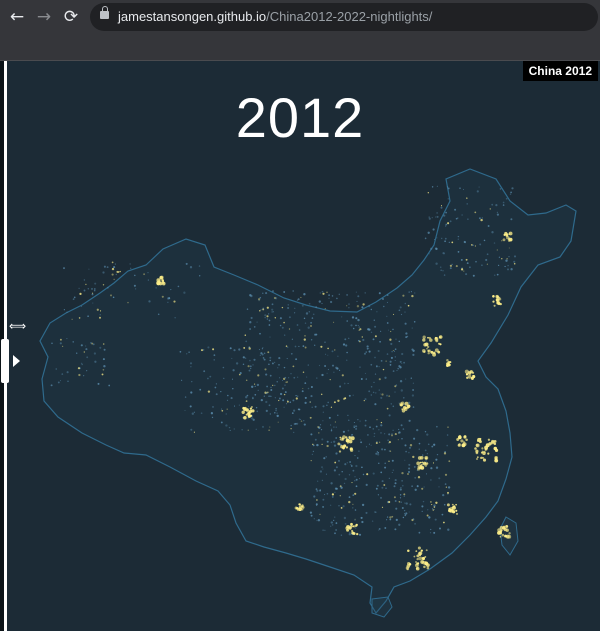  I want to click on back-button: ←, so click(17, 17).